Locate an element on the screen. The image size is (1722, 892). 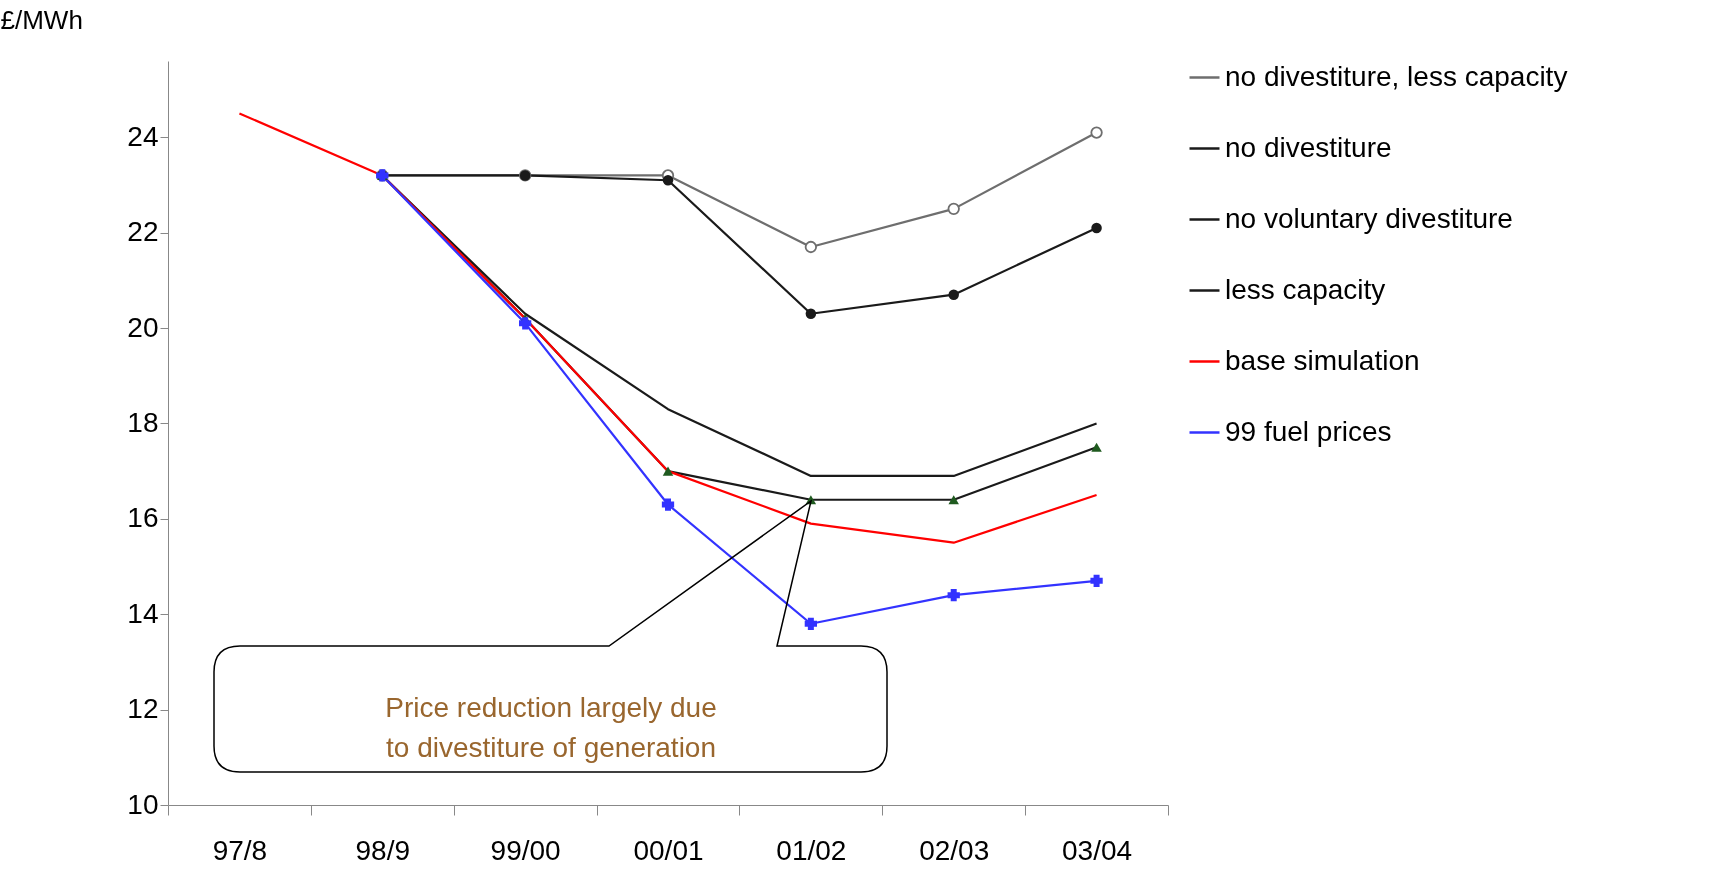
legend-label: no divestiture, less capacity is located at coordinates (1396, 76).